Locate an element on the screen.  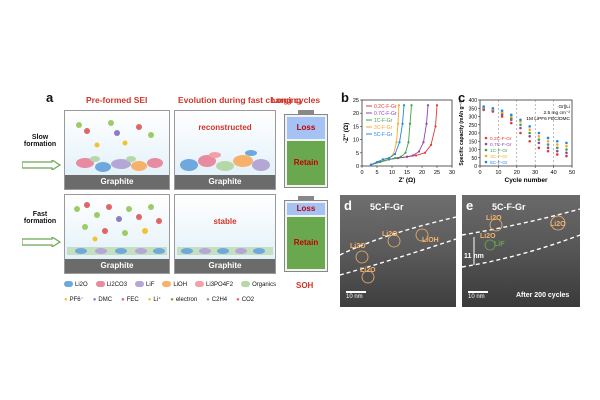
panel-e-label-2: Li2O is located at coordinates (558, 224).